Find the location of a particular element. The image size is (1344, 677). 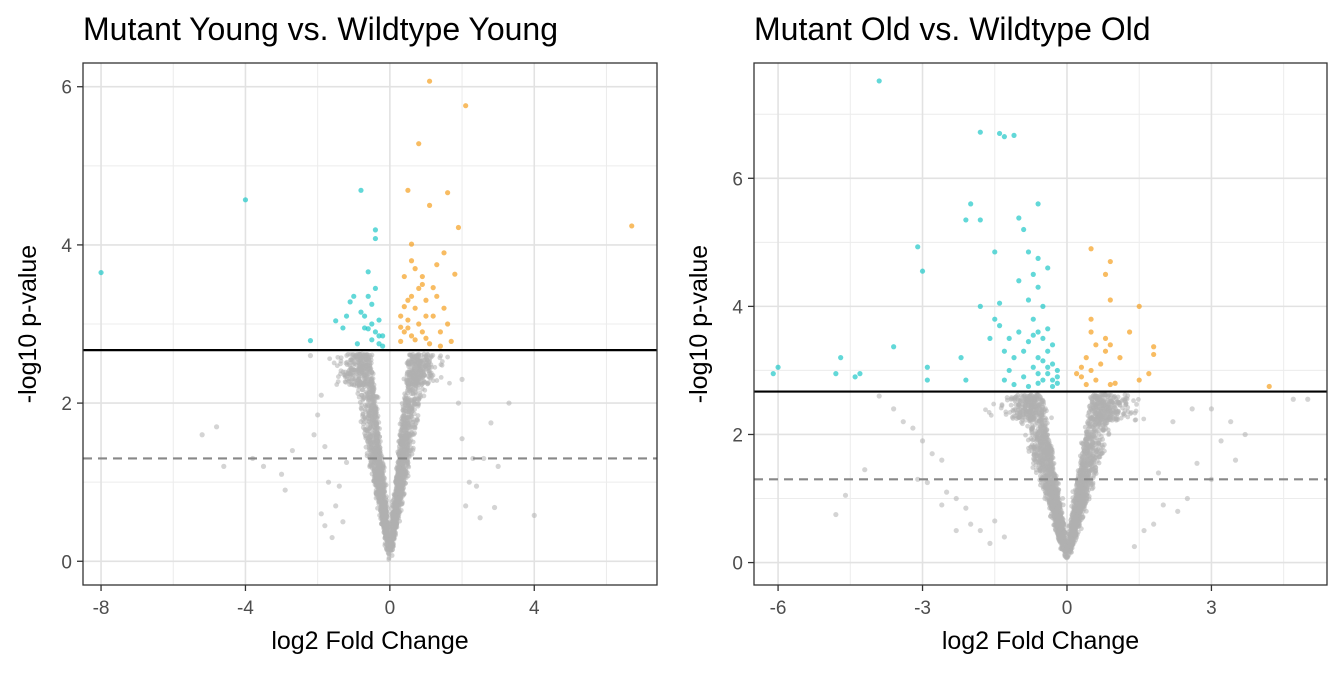

x-tick-label: 4 is located at coordinates (534, 608).